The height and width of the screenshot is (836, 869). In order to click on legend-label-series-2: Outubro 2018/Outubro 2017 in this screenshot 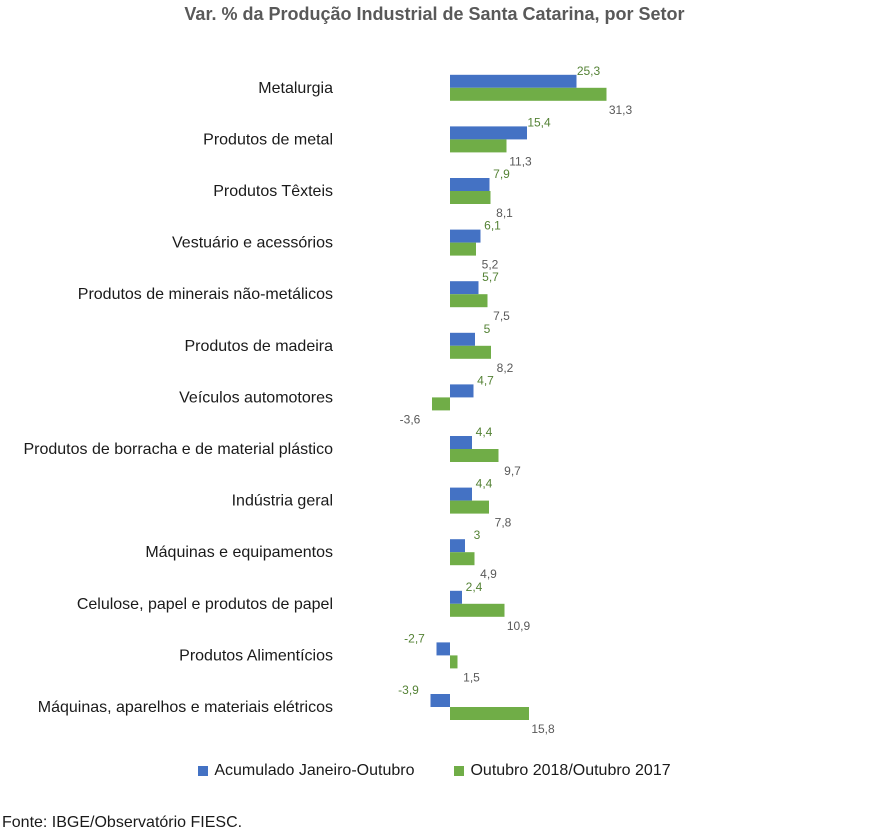, I will do `click(570, 770)`.